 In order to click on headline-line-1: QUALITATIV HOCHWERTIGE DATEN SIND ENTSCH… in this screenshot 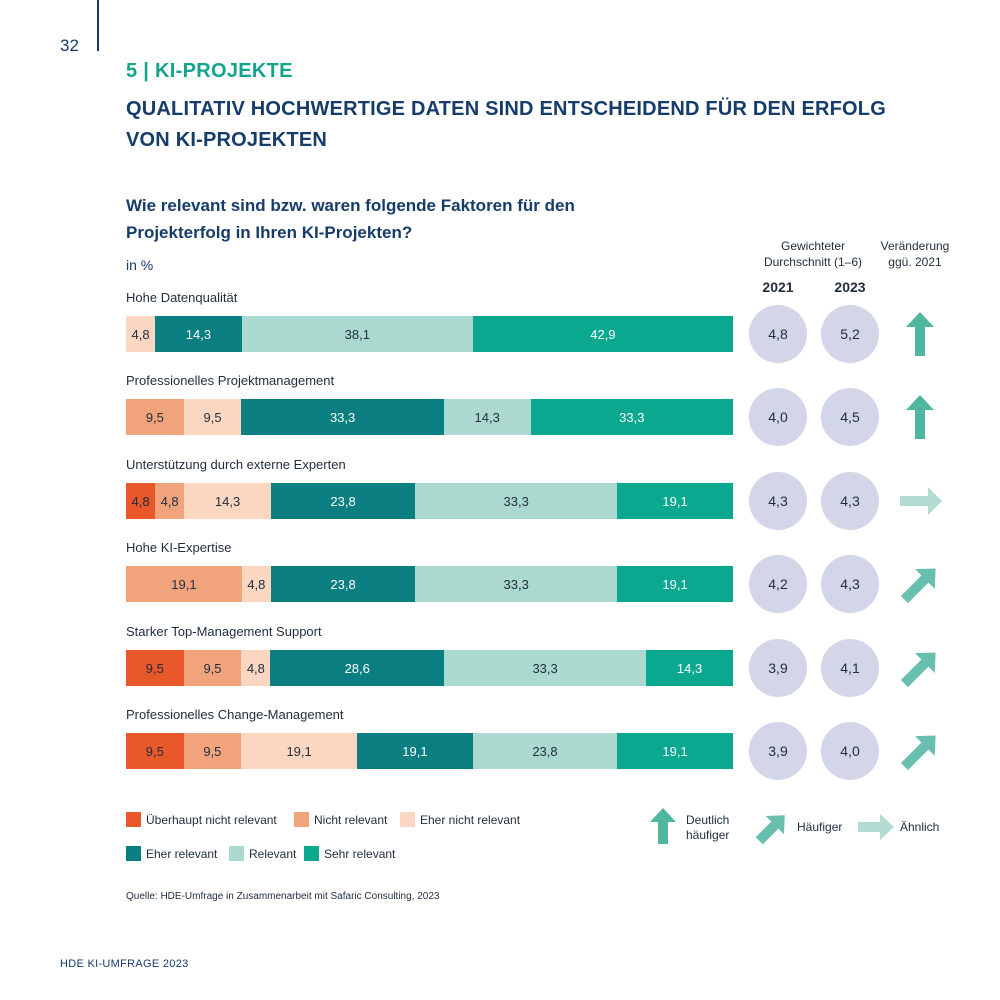, I will do `click(506, 109)`.